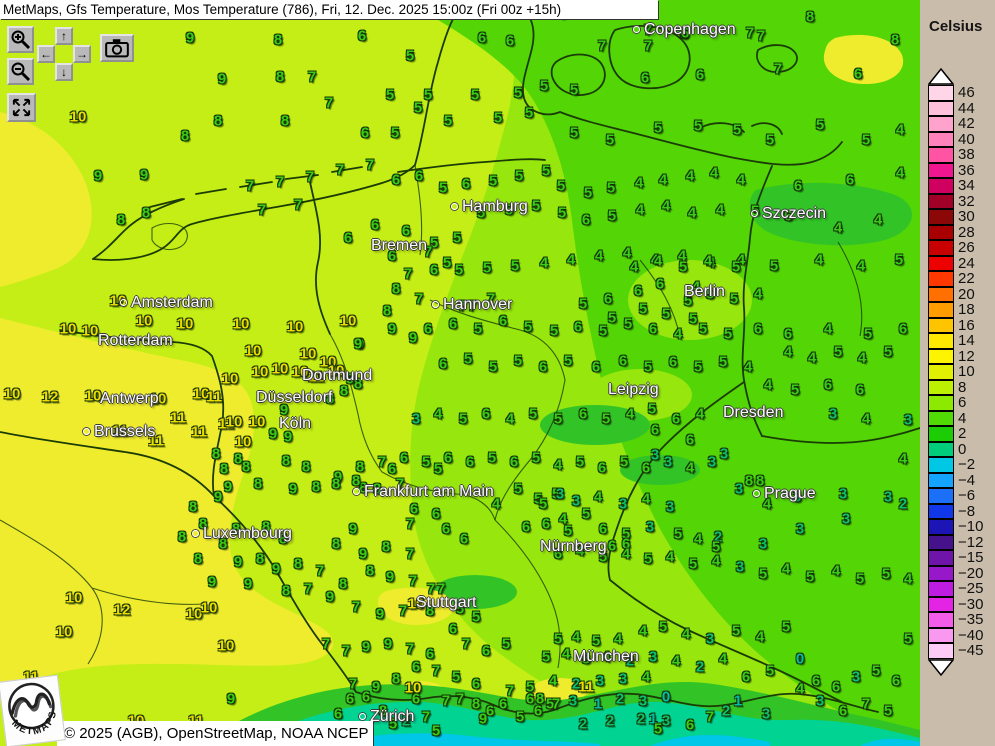 The height and width of the screenshot is (746, 995). Describe the element at coordinates (966, 248) in the screenshot. I see `legend-value: 26` at that location.